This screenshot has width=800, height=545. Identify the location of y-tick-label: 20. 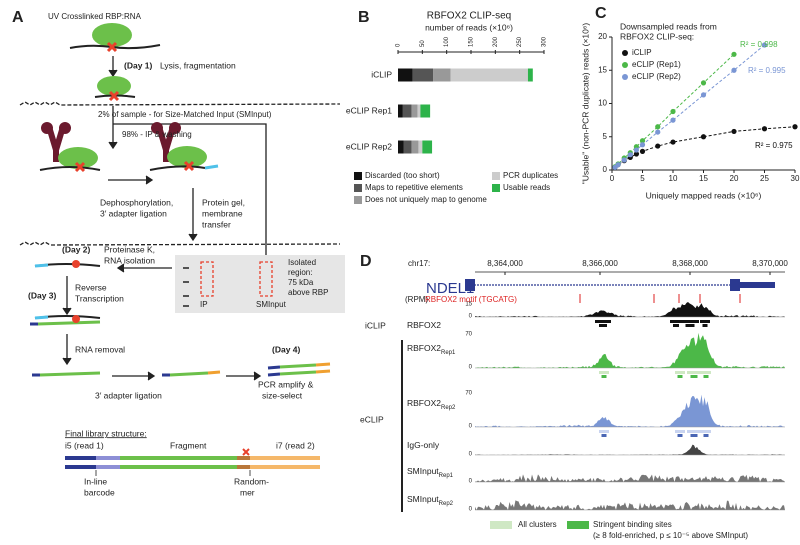
(602, 36).